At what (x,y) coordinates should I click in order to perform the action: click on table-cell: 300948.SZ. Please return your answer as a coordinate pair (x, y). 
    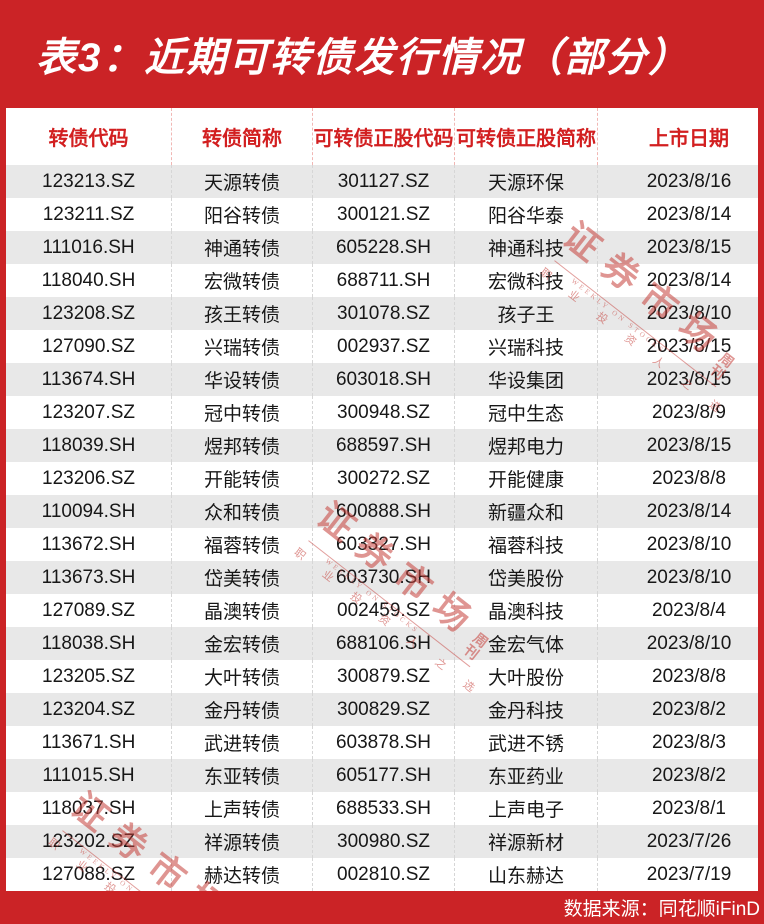
    Looking at the image, I should click on (384, 412).